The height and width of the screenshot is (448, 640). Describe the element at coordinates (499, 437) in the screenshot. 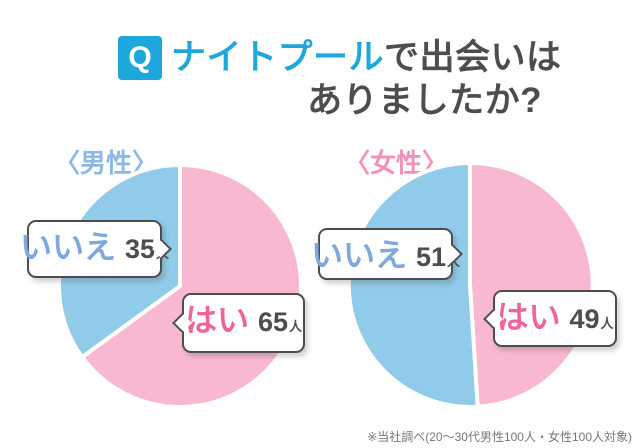

I see `survey-footnote: ※当社調べ(20〜30代男性100人・女性100人対象)` at that location.